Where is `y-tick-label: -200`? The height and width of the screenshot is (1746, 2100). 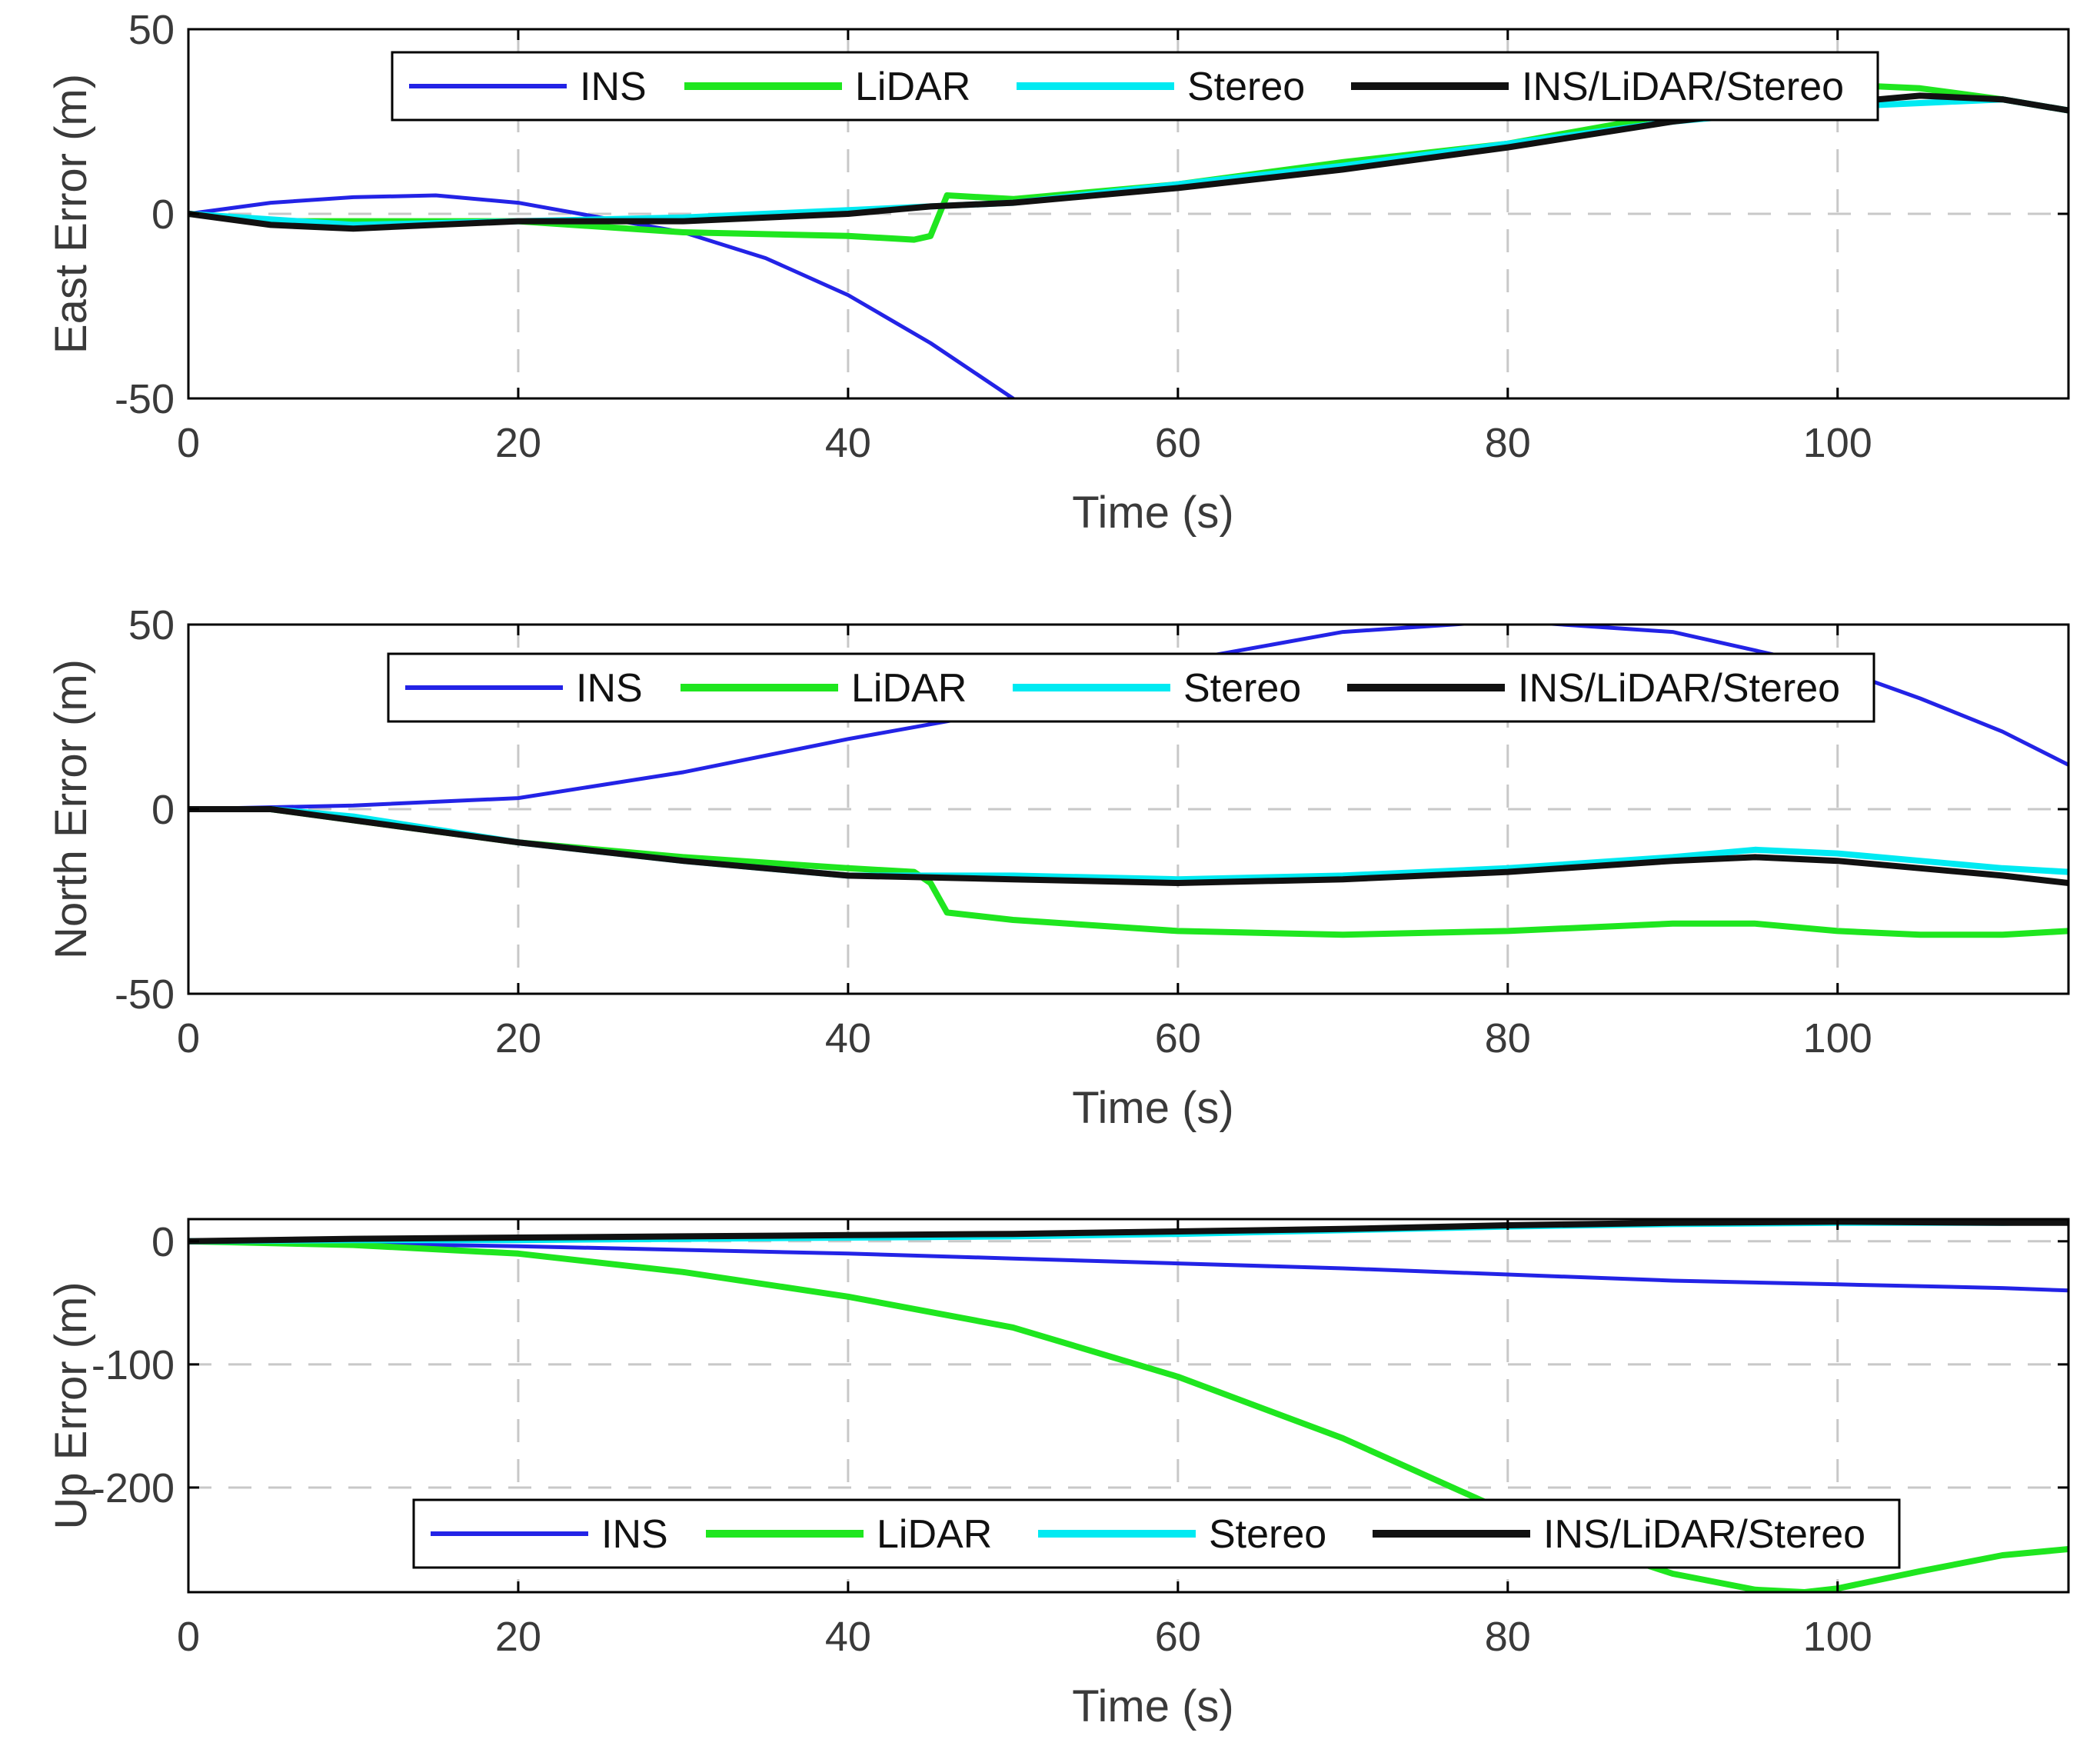 y-tick-label: -200 is located at coordinates (134, 1488).